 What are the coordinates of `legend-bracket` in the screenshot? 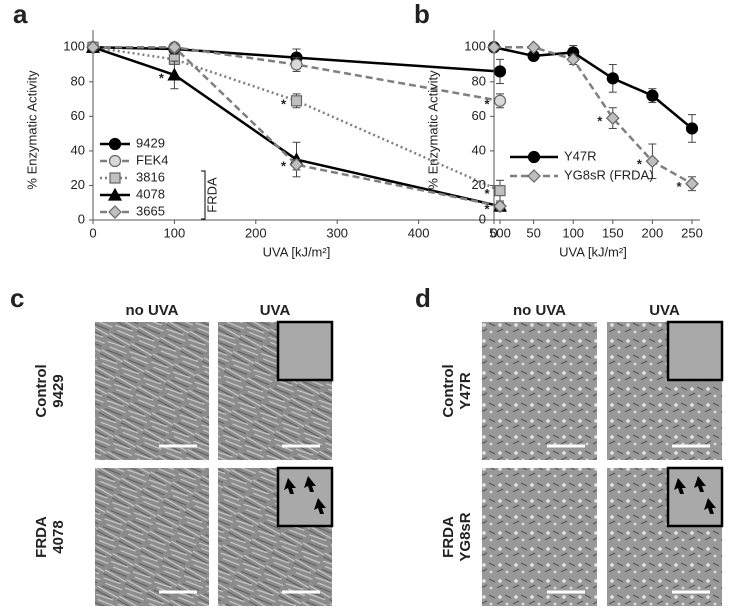 It's located at (203, 195).